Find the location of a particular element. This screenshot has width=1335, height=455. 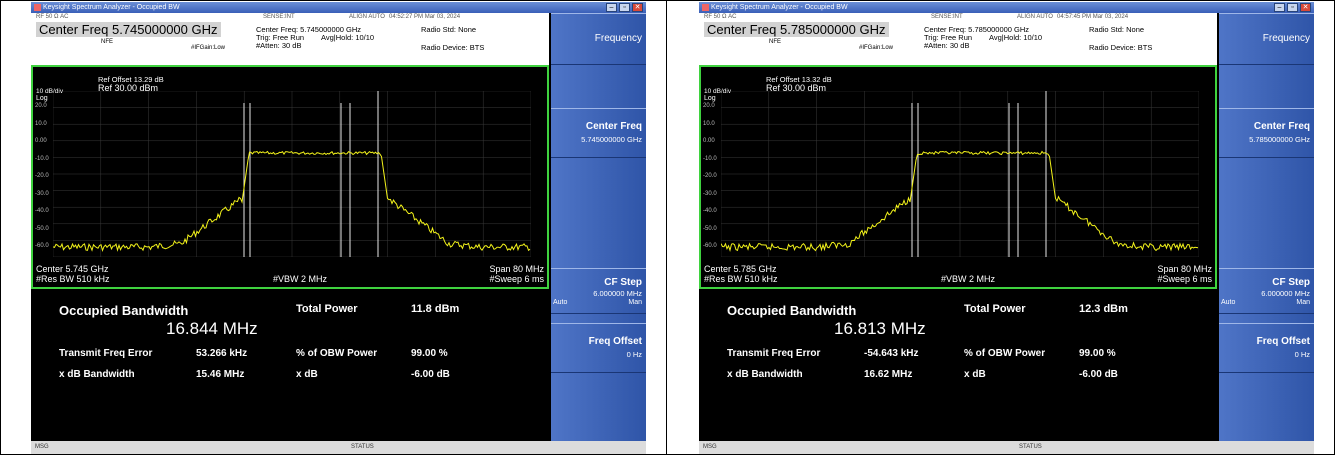

status-bar: MSG STATUS is located at coordinates (338, 447).